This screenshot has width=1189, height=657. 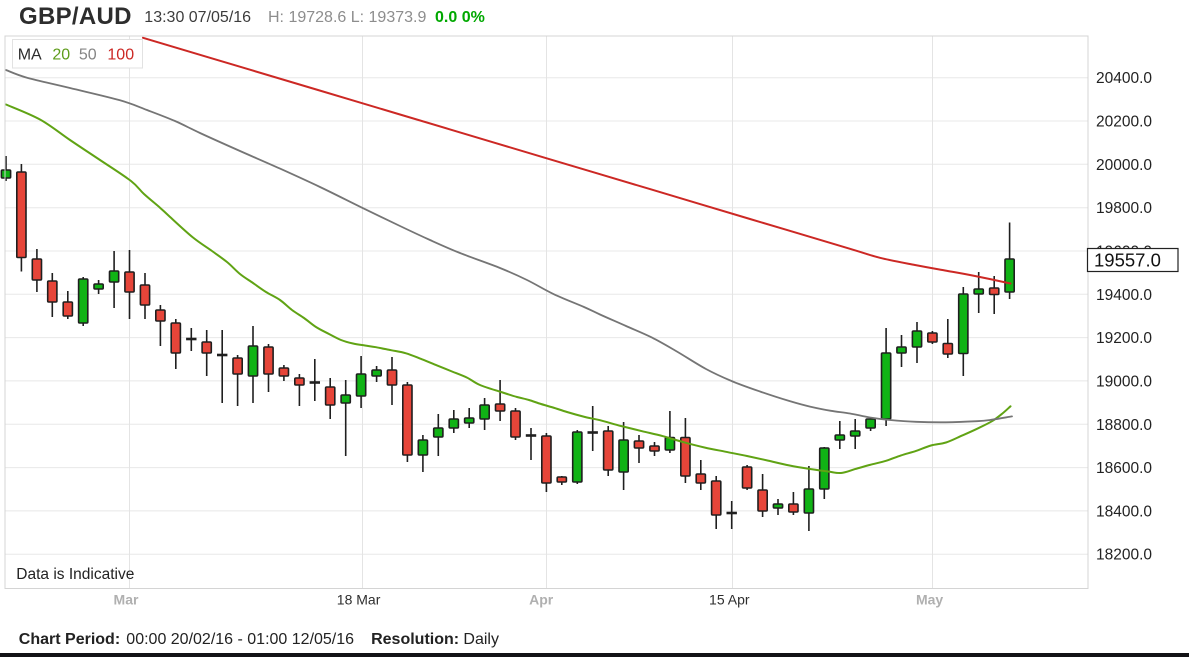 I want to click on svg-text: 18600.0, so click(x=1124, y=468).